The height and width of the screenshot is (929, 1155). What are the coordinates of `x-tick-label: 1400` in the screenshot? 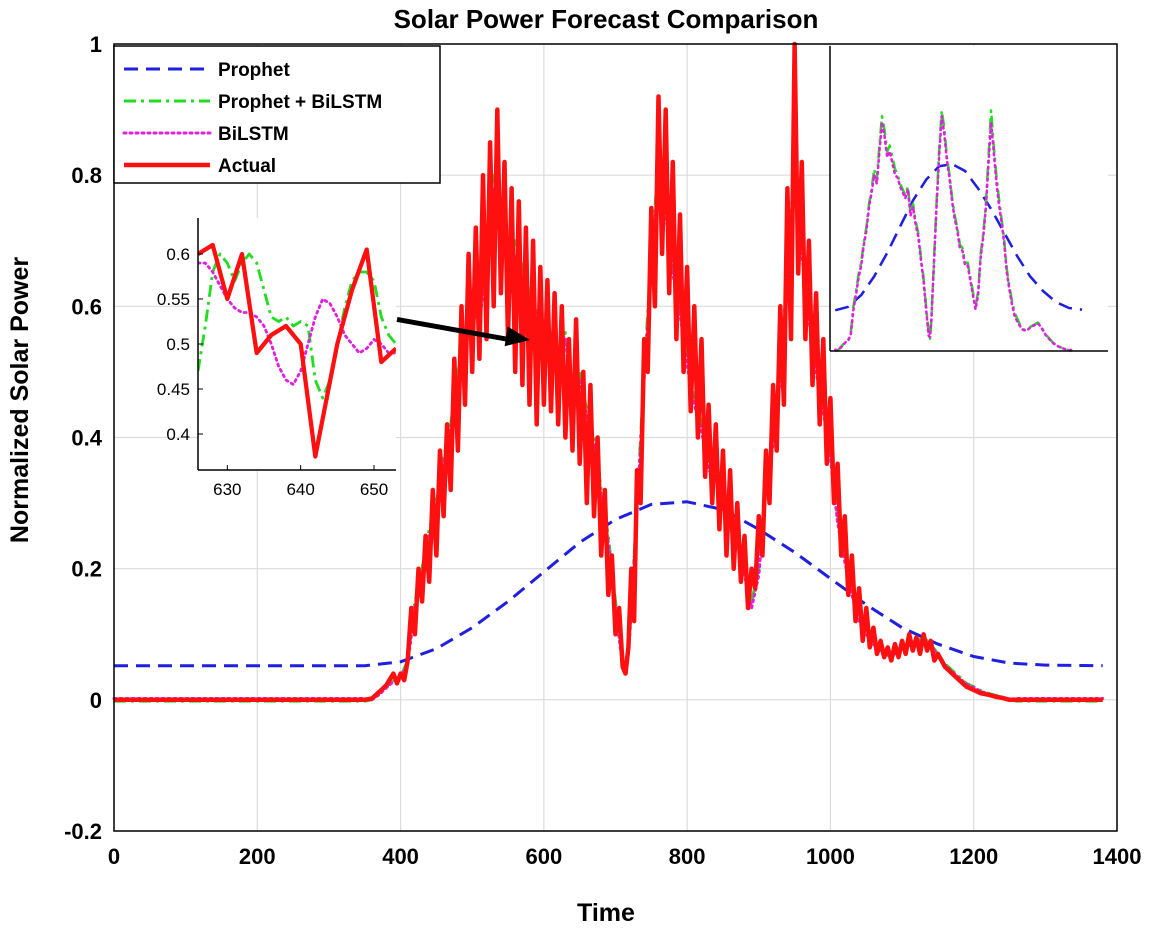 It's located at (1117, 856).